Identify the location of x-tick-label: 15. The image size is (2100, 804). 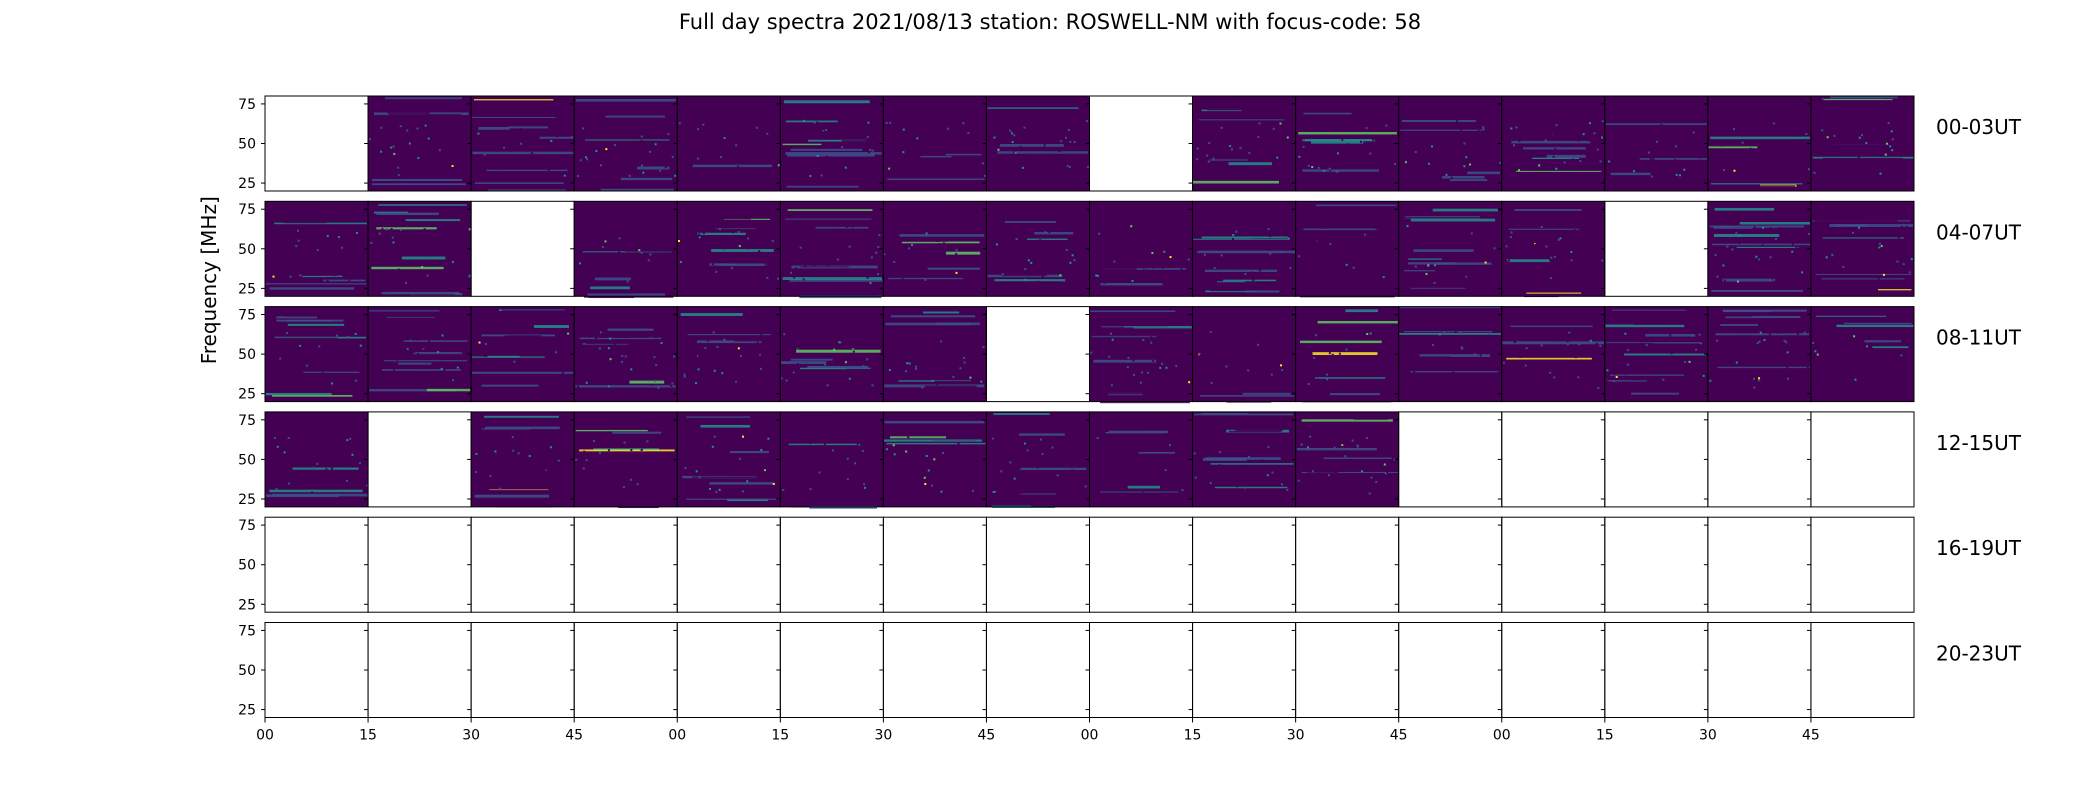
(368, 736).